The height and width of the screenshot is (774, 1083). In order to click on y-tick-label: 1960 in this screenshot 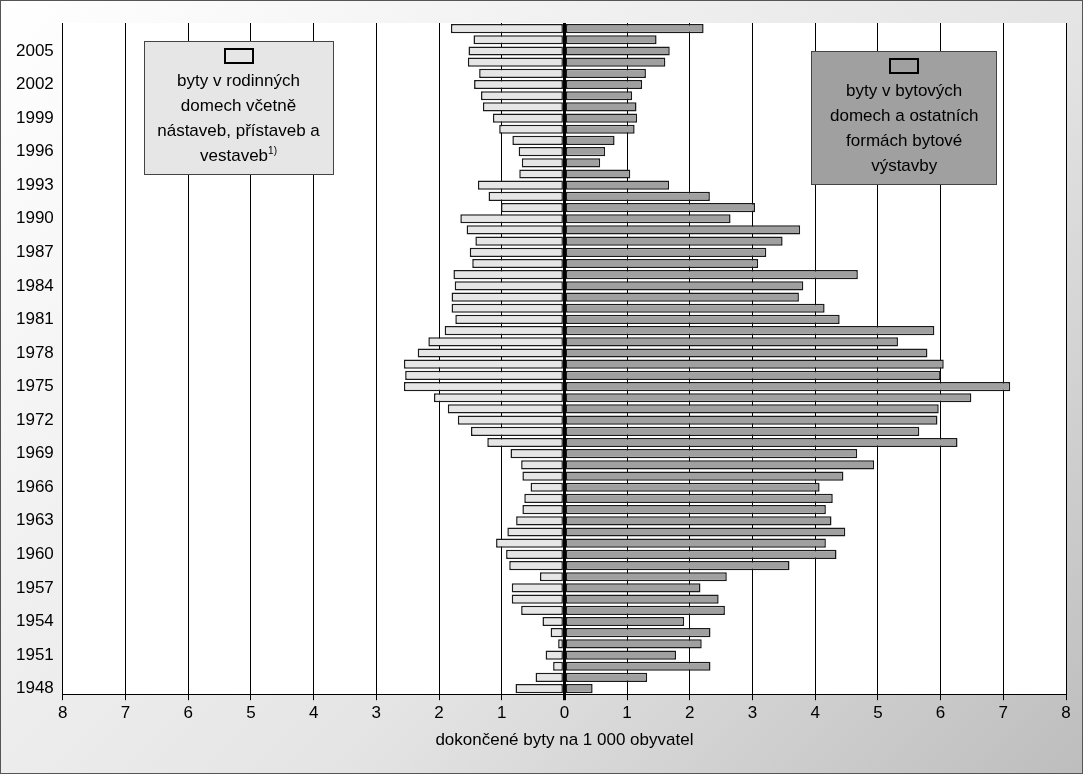, I will do `click(34, 554)`.